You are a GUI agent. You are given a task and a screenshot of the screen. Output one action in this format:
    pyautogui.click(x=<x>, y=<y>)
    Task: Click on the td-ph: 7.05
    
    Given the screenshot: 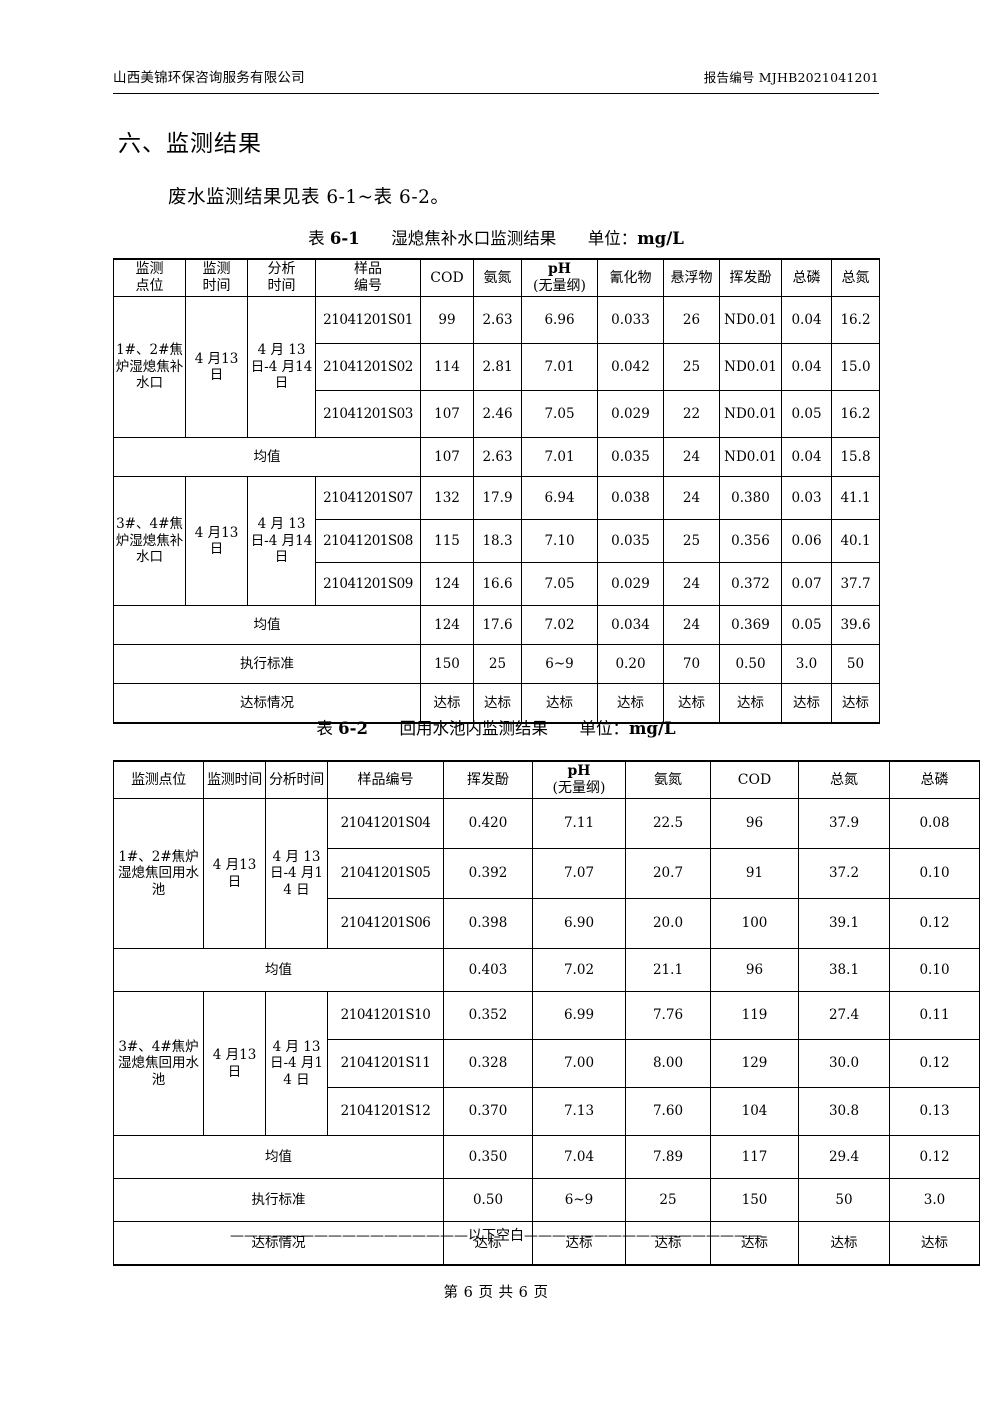 What is the action you would take?
    pyautogui.click(x=559, y=584)
    